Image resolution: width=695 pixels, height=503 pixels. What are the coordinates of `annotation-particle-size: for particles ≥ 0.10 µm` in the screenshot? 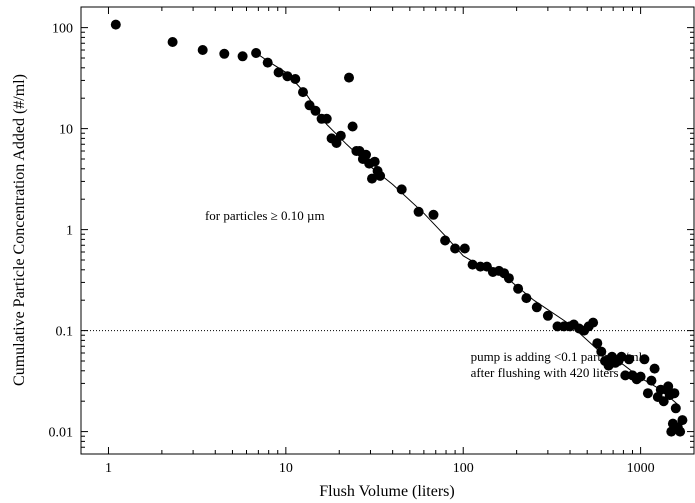 It's located at (265, 215).